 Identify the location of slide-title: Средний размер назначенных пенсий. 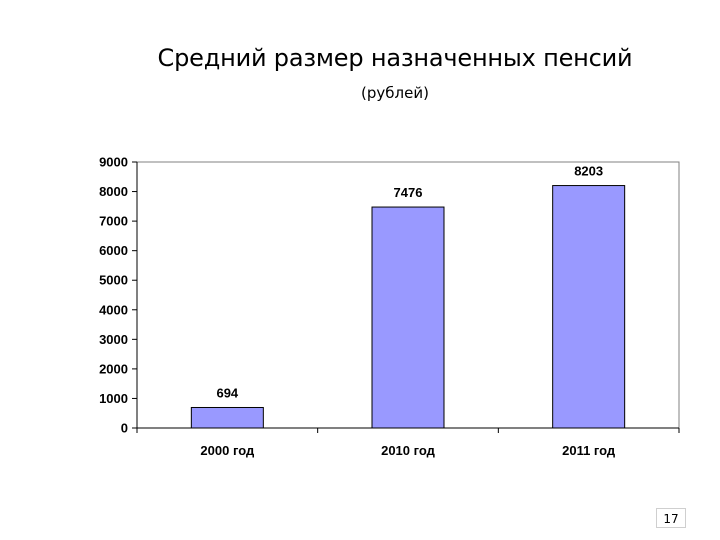
(395, 58).